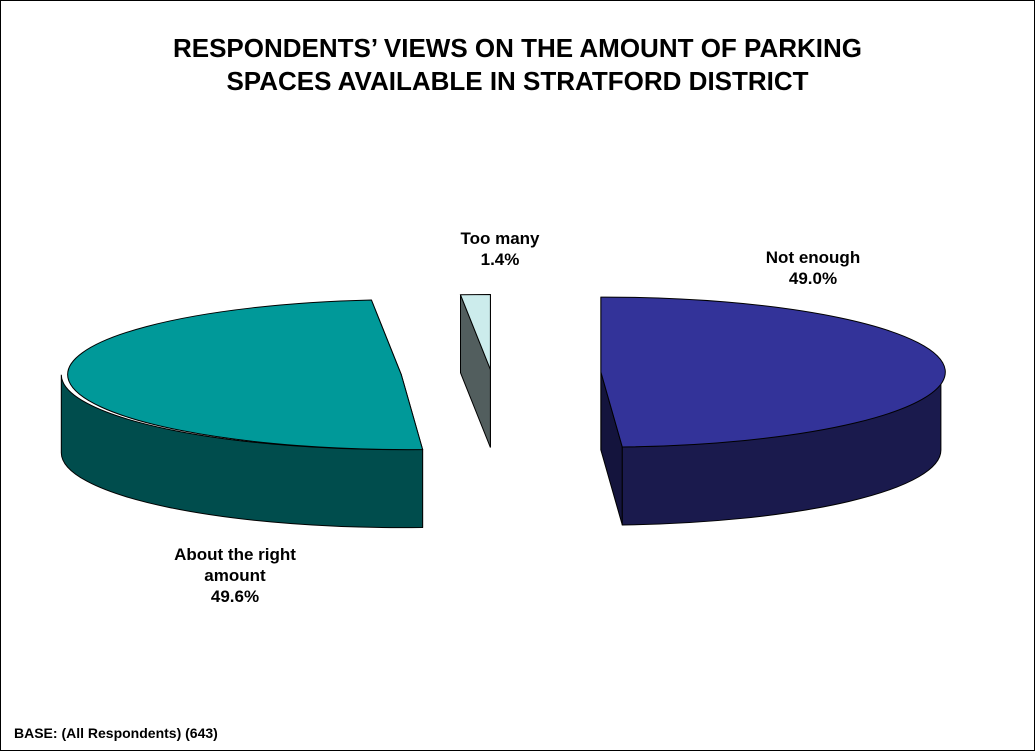 This screenshot has height=751, width=1035. What do you see at coordinates (500, 259) in the screenshot?
I see `label-too-many-value: 1.4%` at bounding box center [500, 259].